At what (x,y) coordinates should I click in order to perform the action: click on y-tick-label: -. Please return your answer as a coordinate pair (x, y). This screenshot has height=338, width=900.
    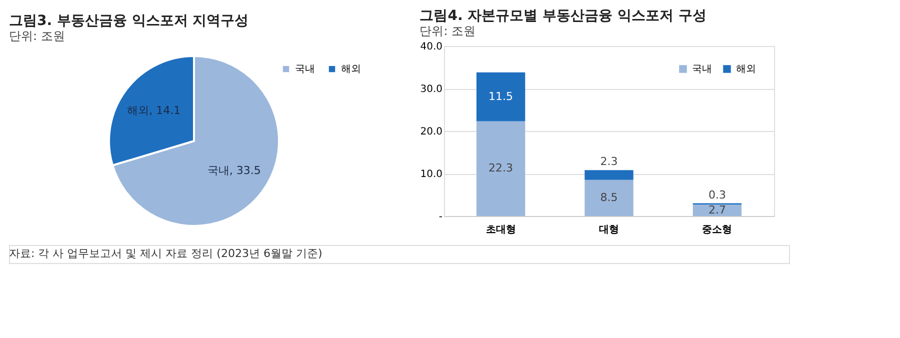
    Looking at the image, I should click on (440, 217).